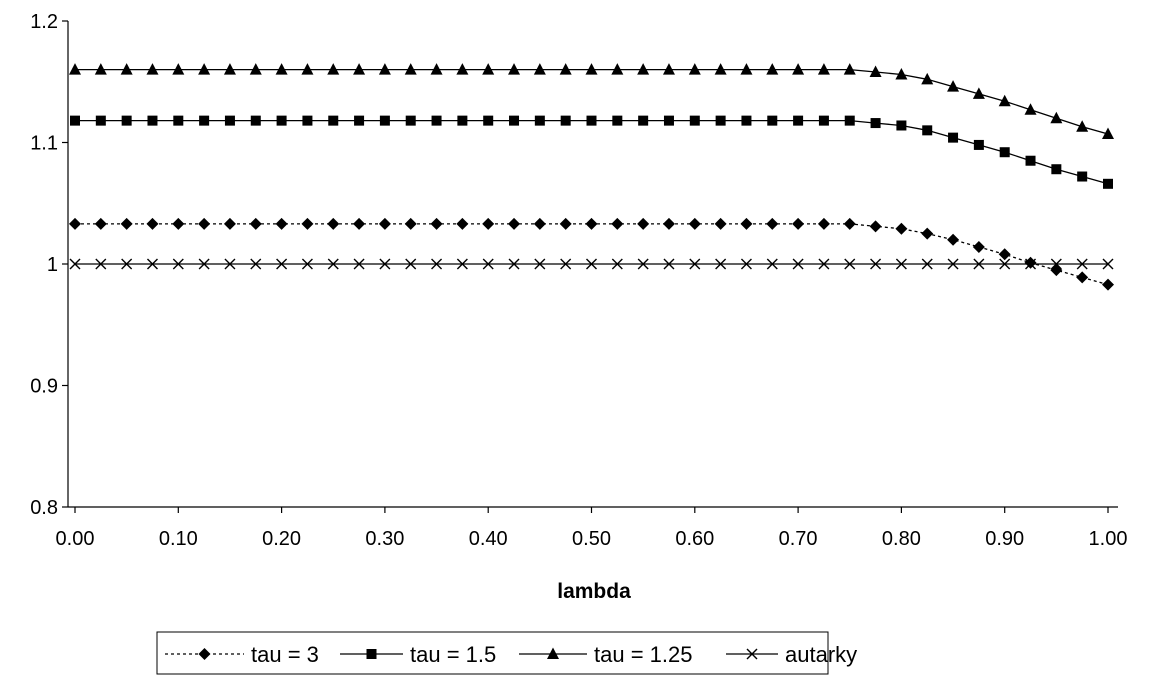 The image size is (1149, 677). Describe the element at coordinates (643, 654) in the screenshot. I see `legend-label: tau = 1.25` at that location.